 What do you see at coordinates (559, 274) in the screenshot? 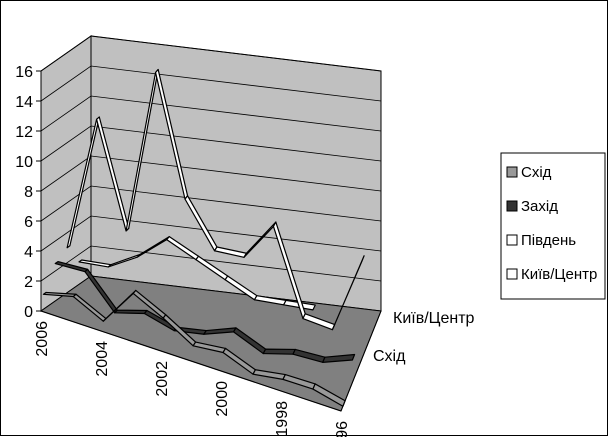
I see `legend-label: Київ/Центр` at bounding box center [559, 274].